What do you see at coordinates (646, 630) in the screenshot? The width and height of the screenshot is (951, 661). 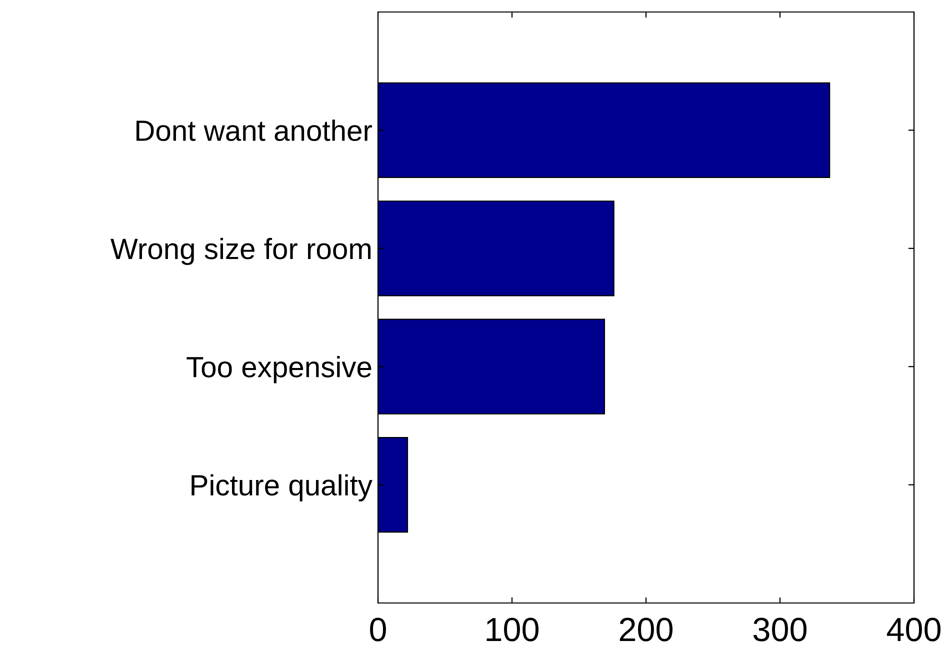 I see `x-tick-label: 200` at bounding box center [646, 630].